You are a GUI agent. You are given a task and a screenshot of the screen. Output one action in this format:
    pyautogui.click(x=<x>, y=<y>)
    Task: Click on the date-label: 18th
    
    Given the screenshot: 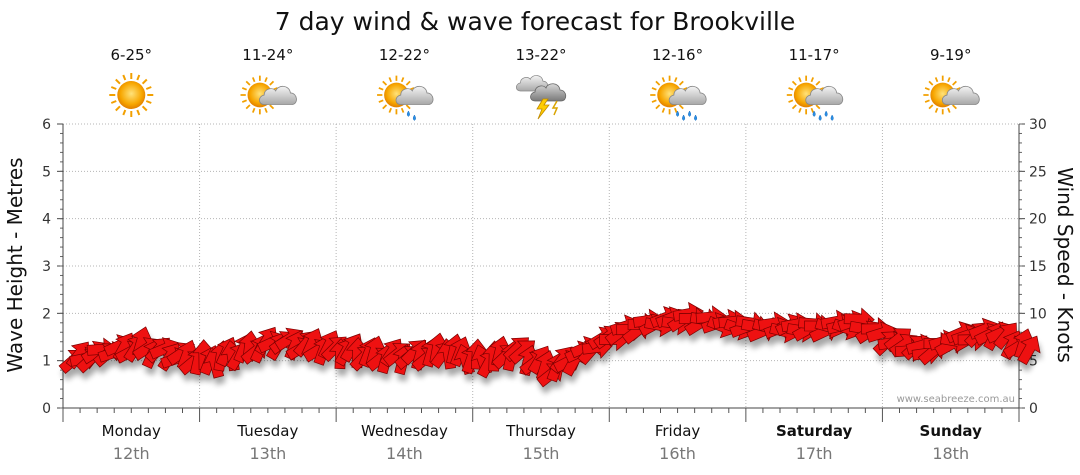 What is the action you would take?
    pyautogui.click(x=950, y=453)
    